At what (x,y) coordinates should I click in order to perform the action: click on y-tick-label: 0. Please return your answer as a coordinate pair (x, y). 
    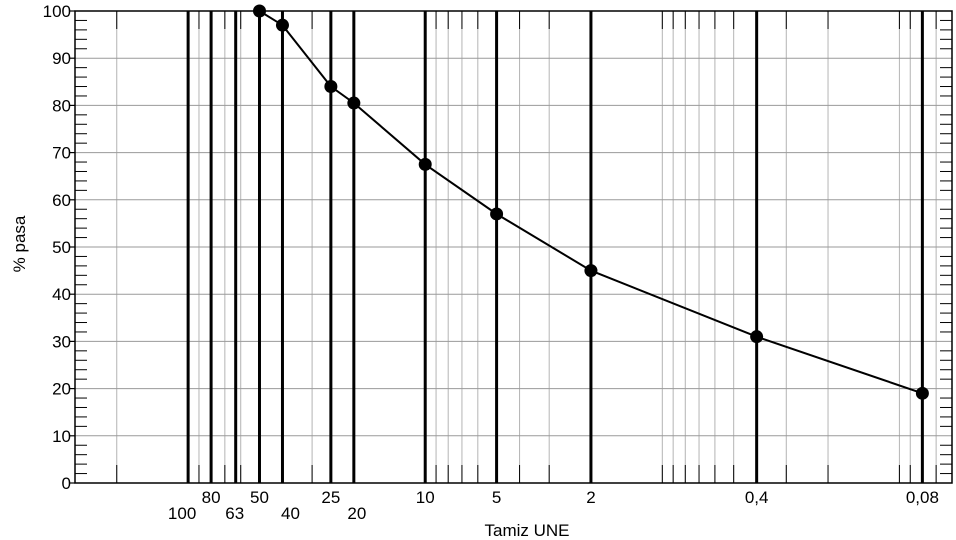
    Looking at the image, I should click on (66, 483).